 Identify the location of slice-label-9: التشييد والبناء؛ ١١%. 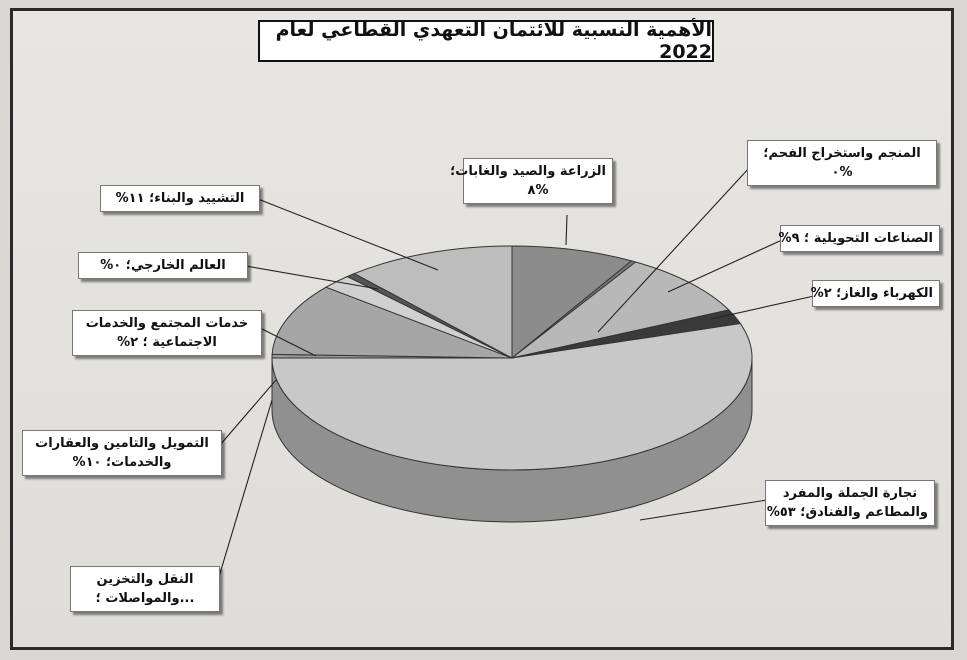
(180, 198).